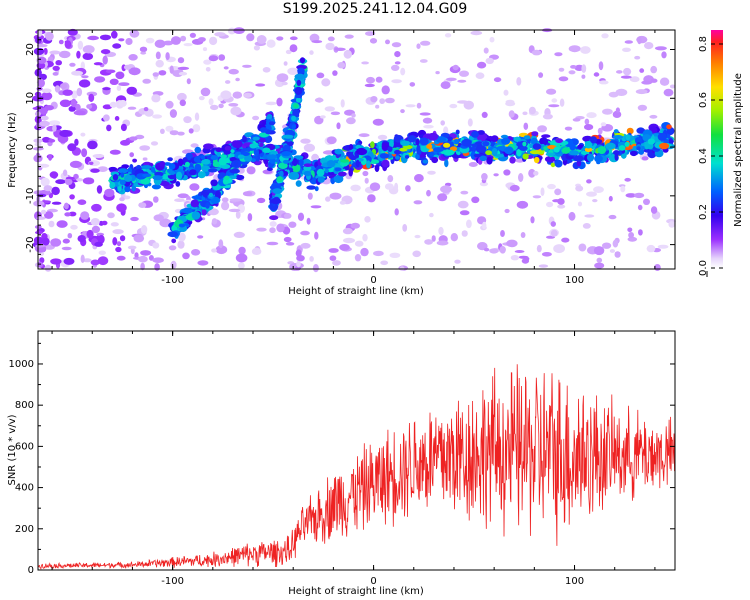 The height and width of the screenshot is (600, 750). What do you see at coordinates (703, 100) in the screenshot?
I see `colorbar-tick-label: 0.6` at bounding box center [703, 100].